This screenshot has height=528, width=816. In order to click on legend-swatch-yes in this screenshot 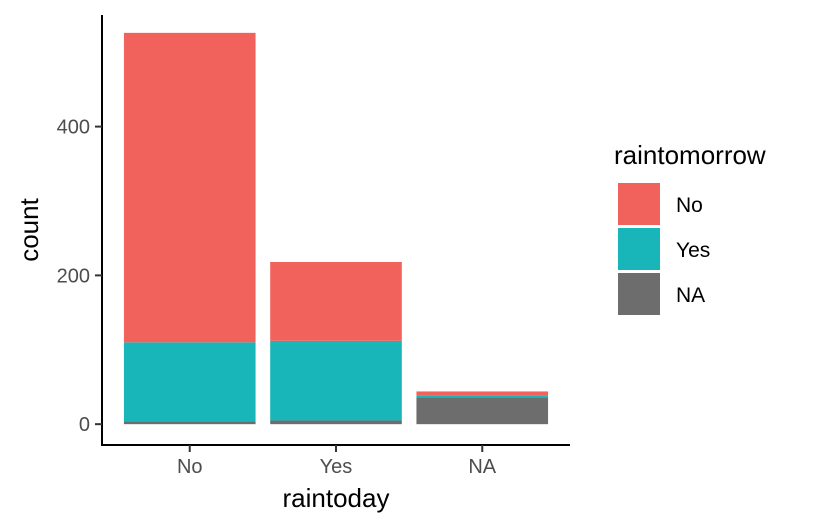, I will do `click(639, 249)`.